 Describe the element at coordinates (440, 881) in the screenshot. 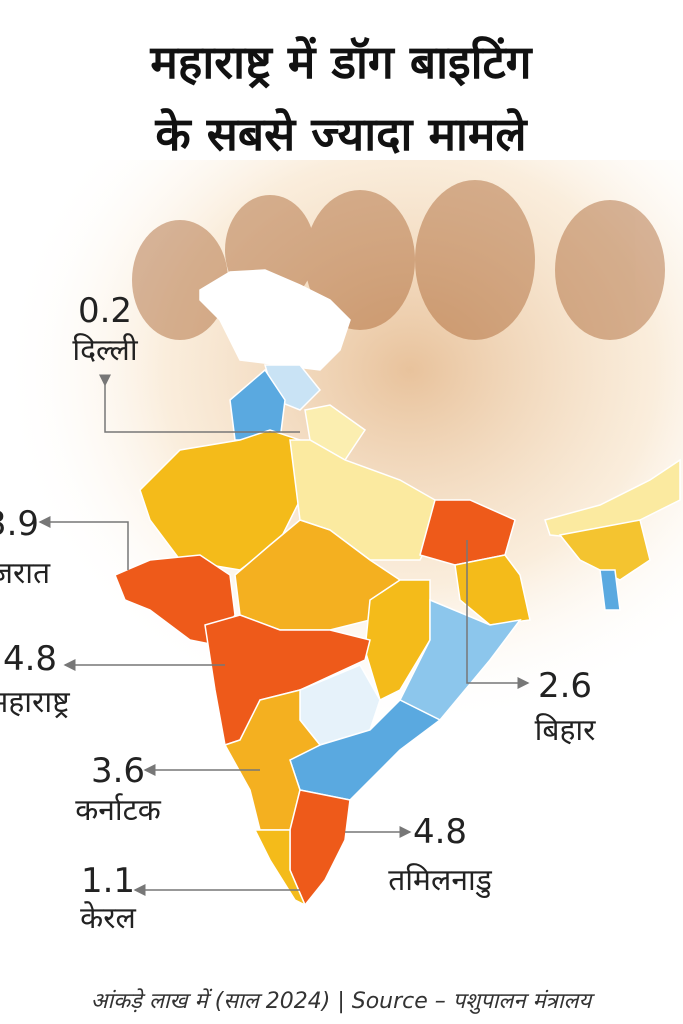

I see `callout-label: तमिलनाडु` at that location.